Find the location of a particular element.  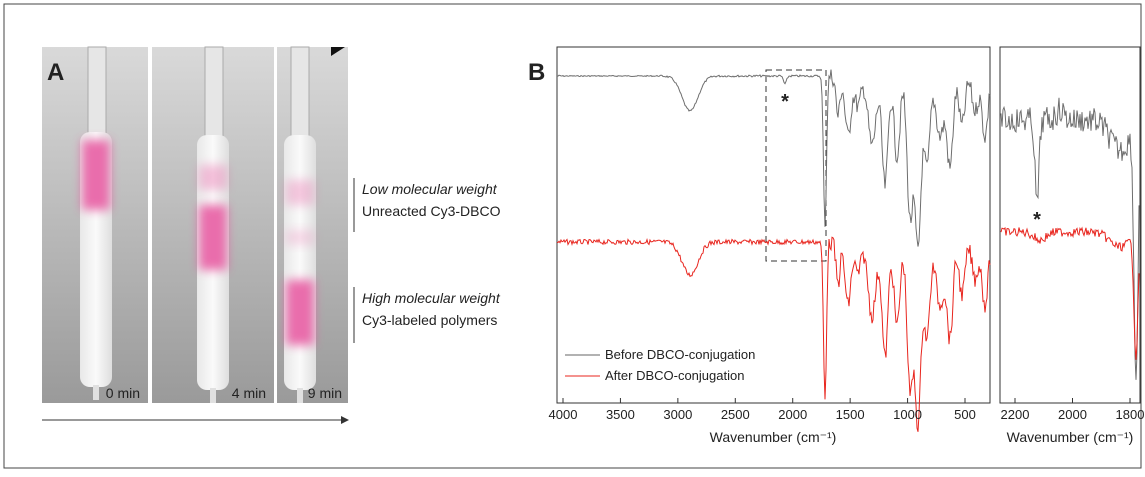

legend-label: After DBCO-conjugation is located at coordinates (674, 375).